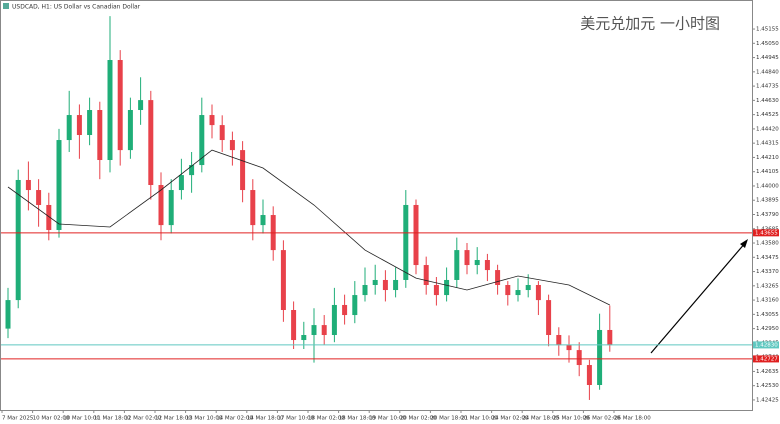 Image resolution: width=780 pixels, height=424 pixels. I want to click on price-label: 1.42727, so click(766, 359).